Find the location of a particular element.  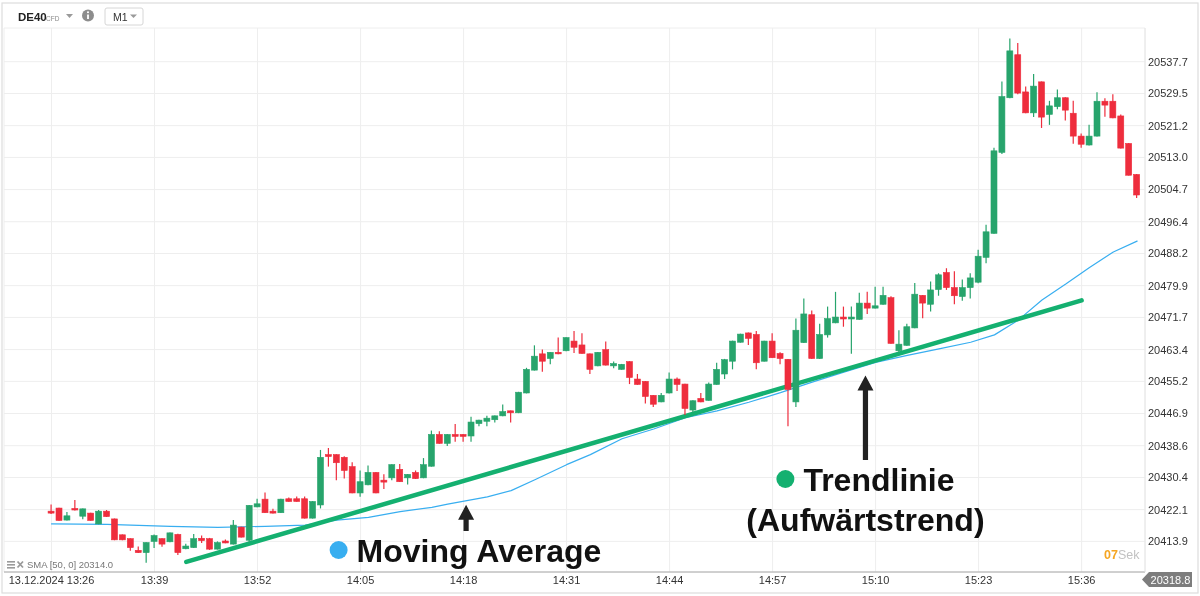

y-tick-label: 20455.2 is located at coordinates (1168, 381).